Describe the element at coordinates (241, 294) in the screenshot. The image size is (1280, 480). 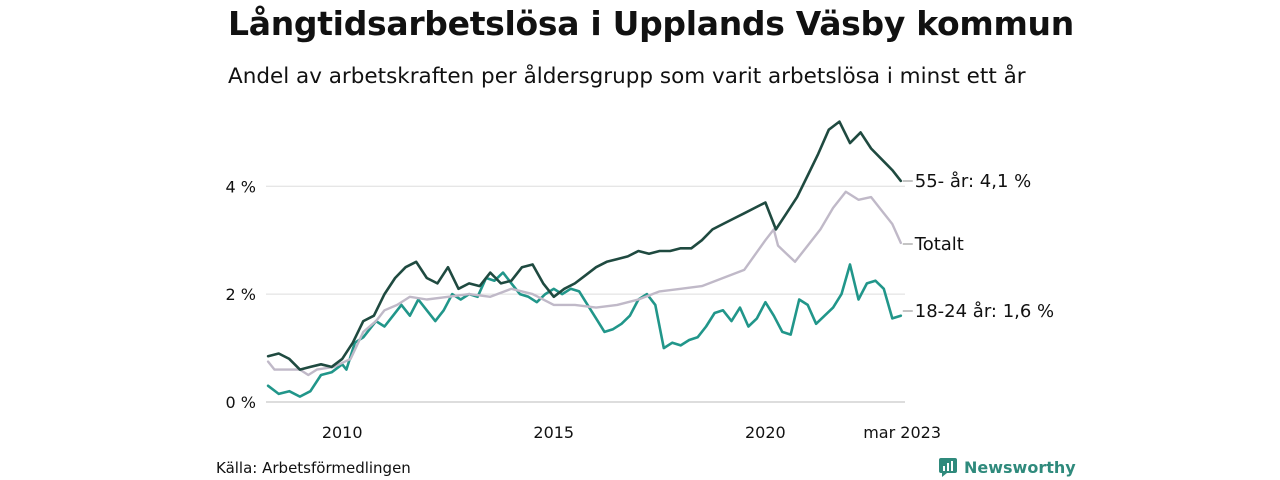
I see `y-tick-label: 2 %` at that location.